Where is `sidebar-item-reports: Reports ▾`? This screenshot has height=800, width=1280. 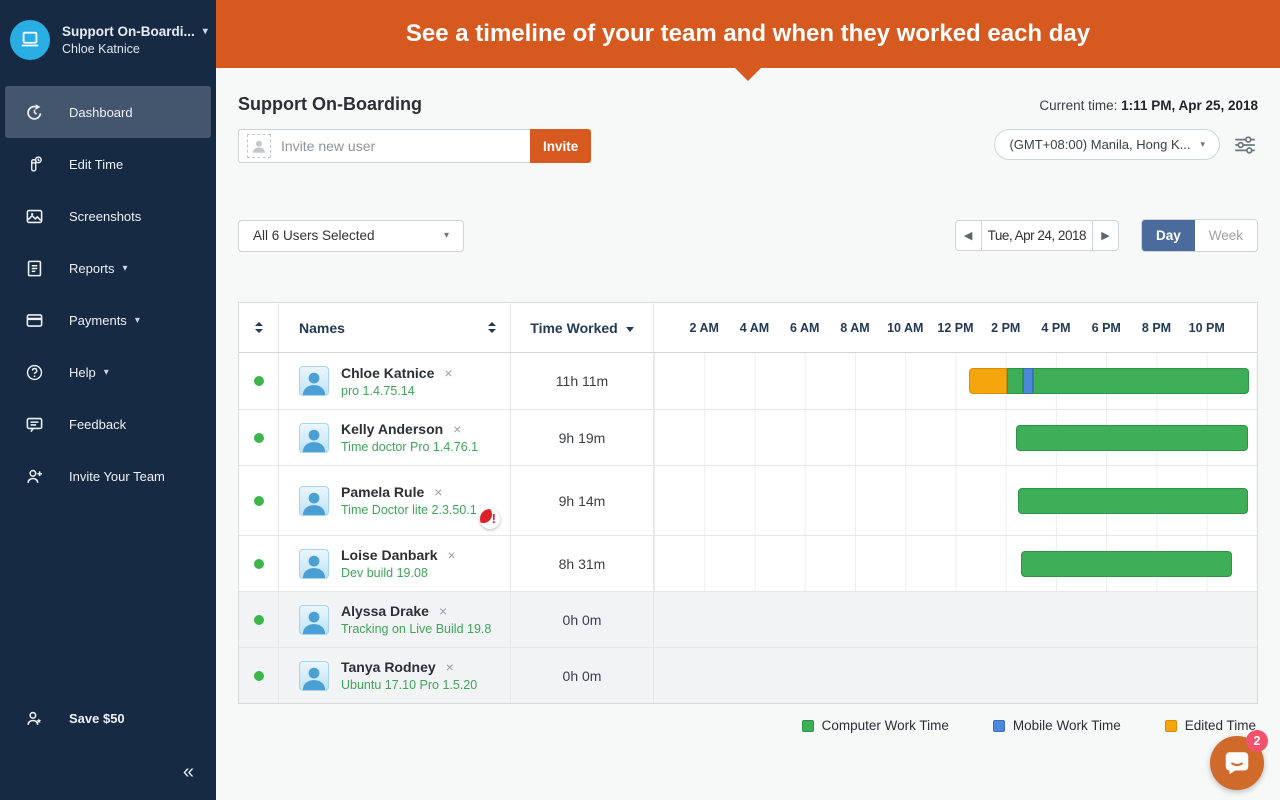 sidebar-item-reports: Reports ▾ is located at coordinates (108, 268).